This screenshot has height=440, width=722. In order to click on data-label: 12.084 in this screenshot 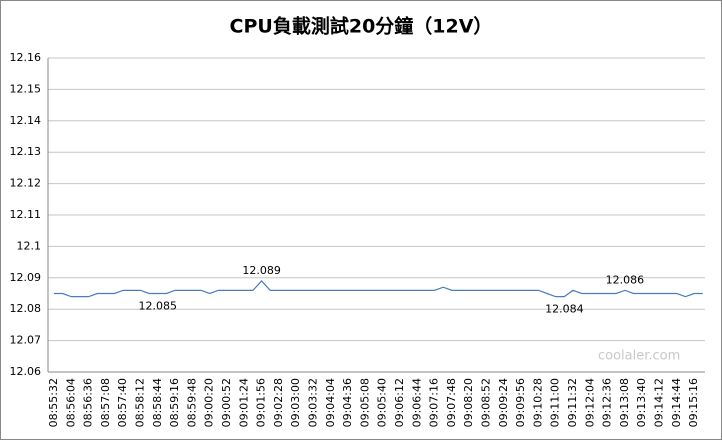, I will do `click(564, 309)`.